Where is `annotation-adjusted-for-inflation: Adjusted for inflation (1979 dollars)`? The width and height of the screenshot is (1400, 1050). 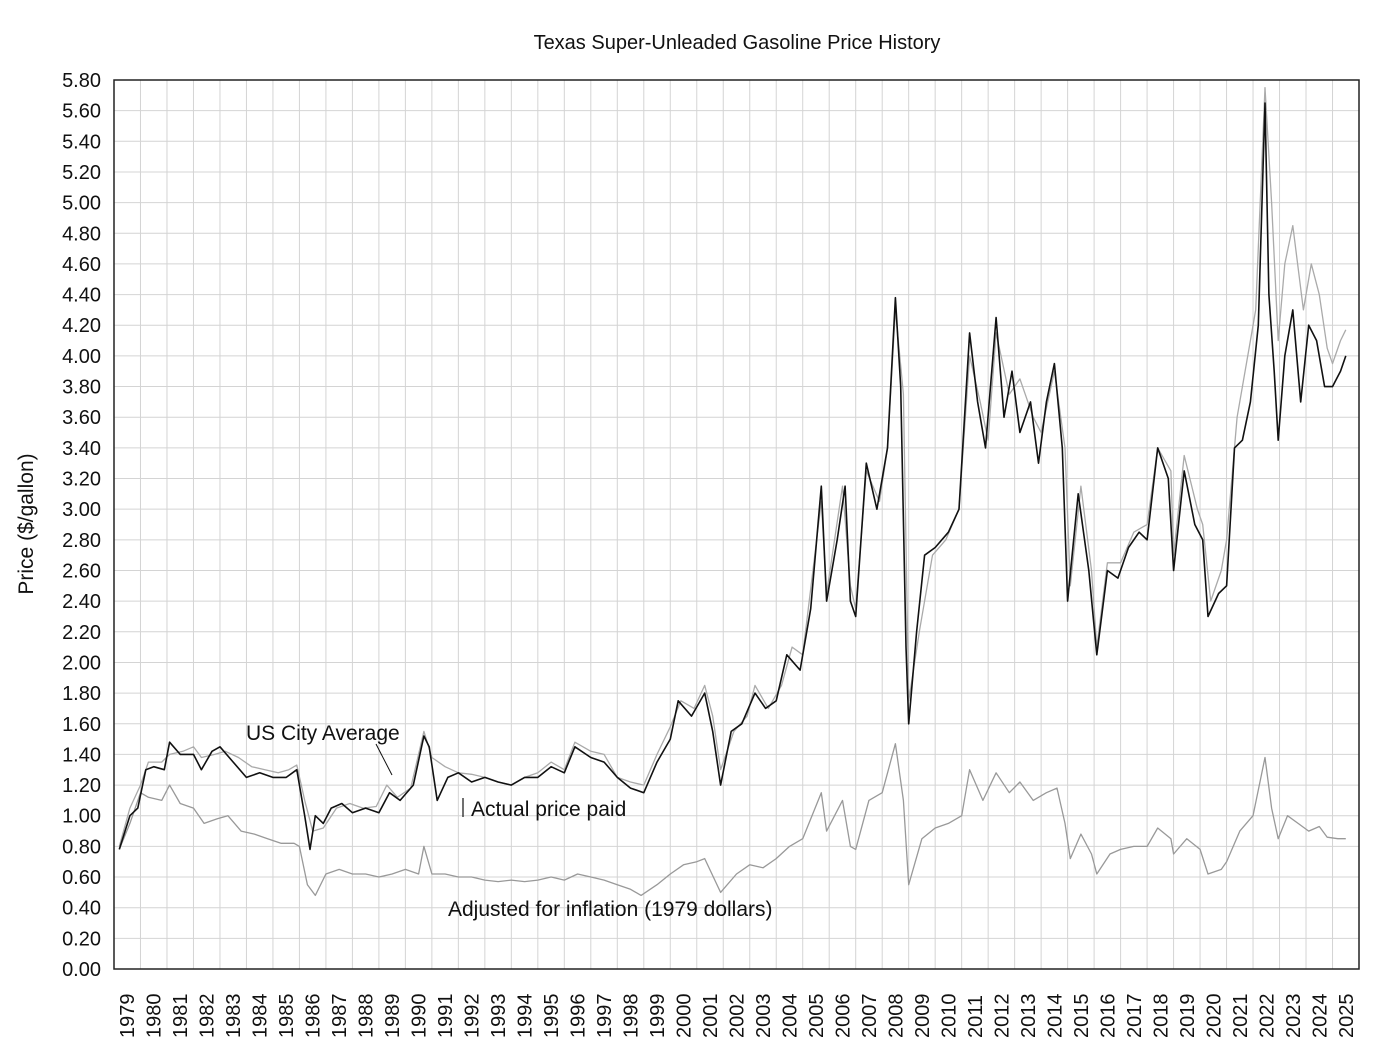 annotation-adjusted-for-inflation: Adjusted for inflation (1979 dollars) is located at coordinates (610, 909).